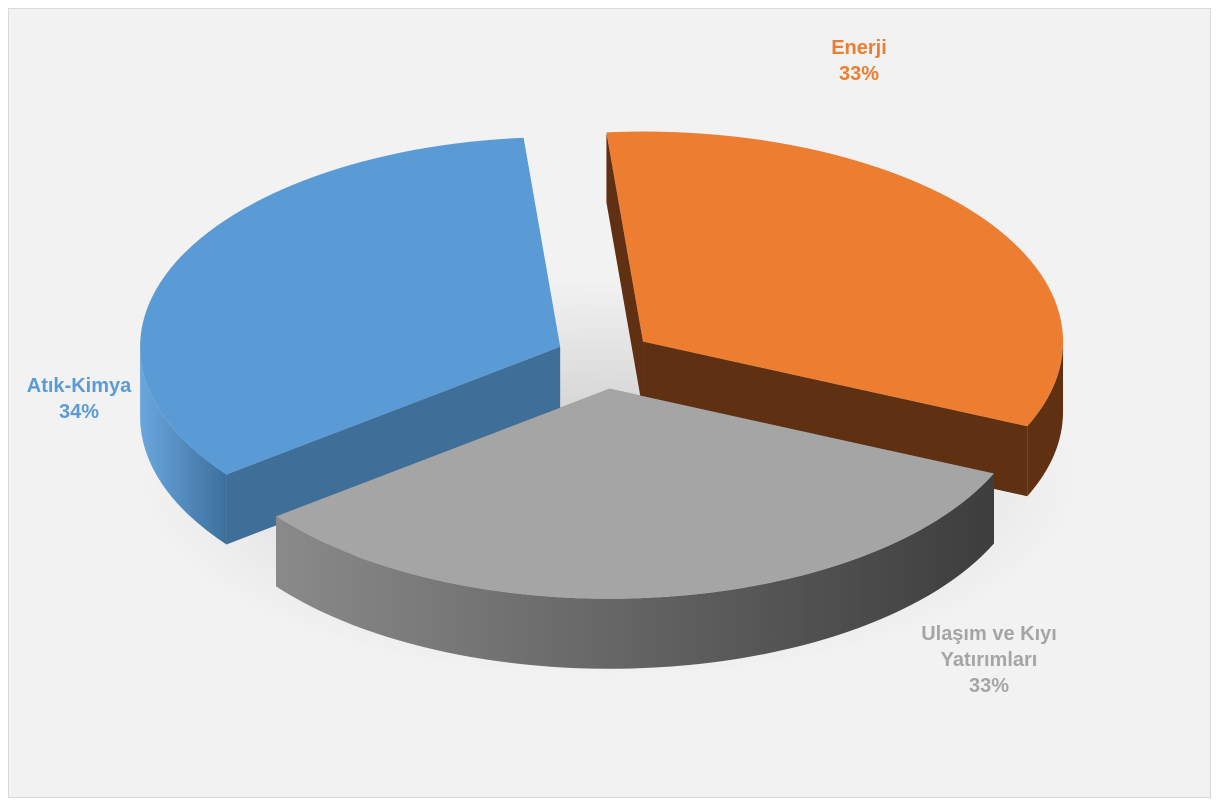 Image resolution: width=1221 pixels, height=808 pixels. What do you see at coordinates (859, 74) in the screenshot?
I see `slice-label-enerji-value: 33%` at bounding box center [859, 74].